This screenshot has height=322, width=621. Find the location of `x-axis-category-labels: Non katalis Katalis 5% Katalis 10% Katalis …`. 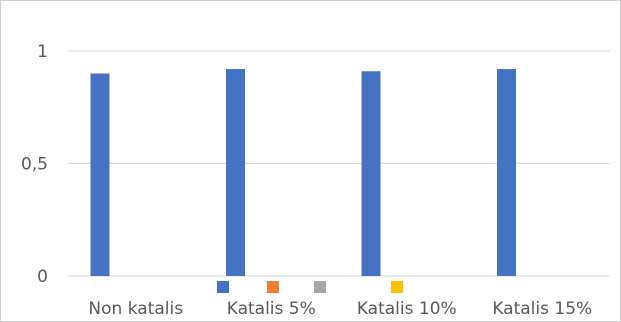

x-axis-category-labels: Non katalis Katalis 5% Katalis 10% Katalis … is located at coordinates (340, 309).